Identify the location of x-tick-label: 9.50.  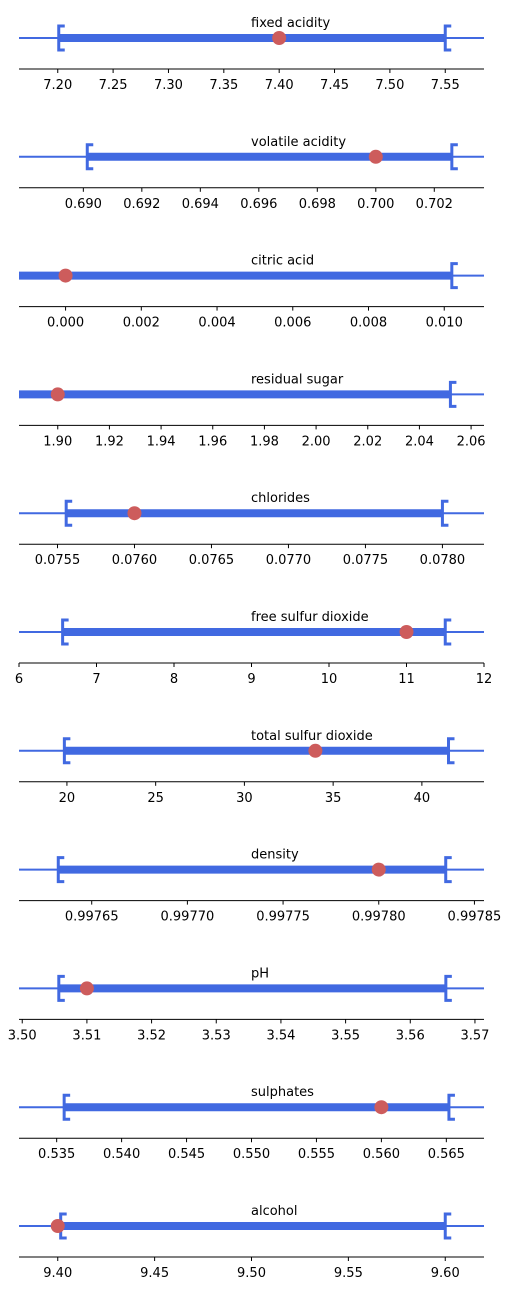
(251, 1273).